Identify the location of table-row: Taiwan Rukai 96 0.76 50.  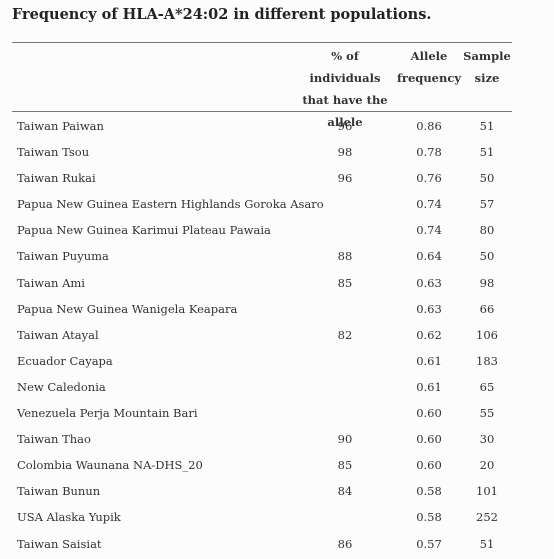
(277, 178).